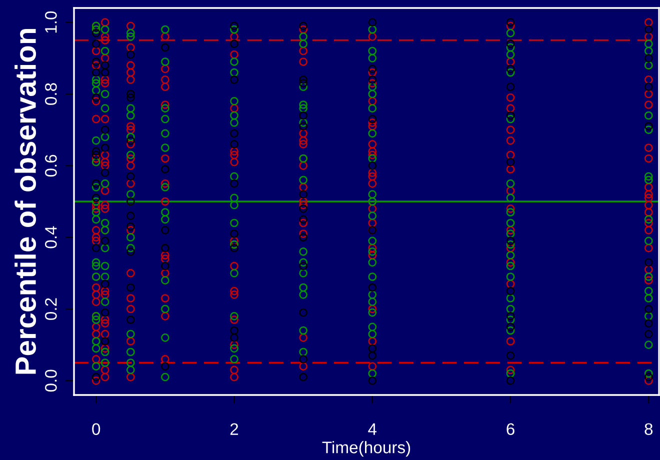 This screenshot has height=460, width=660. I want to click on x-axis-title: Time(hours), so click(366, 449).